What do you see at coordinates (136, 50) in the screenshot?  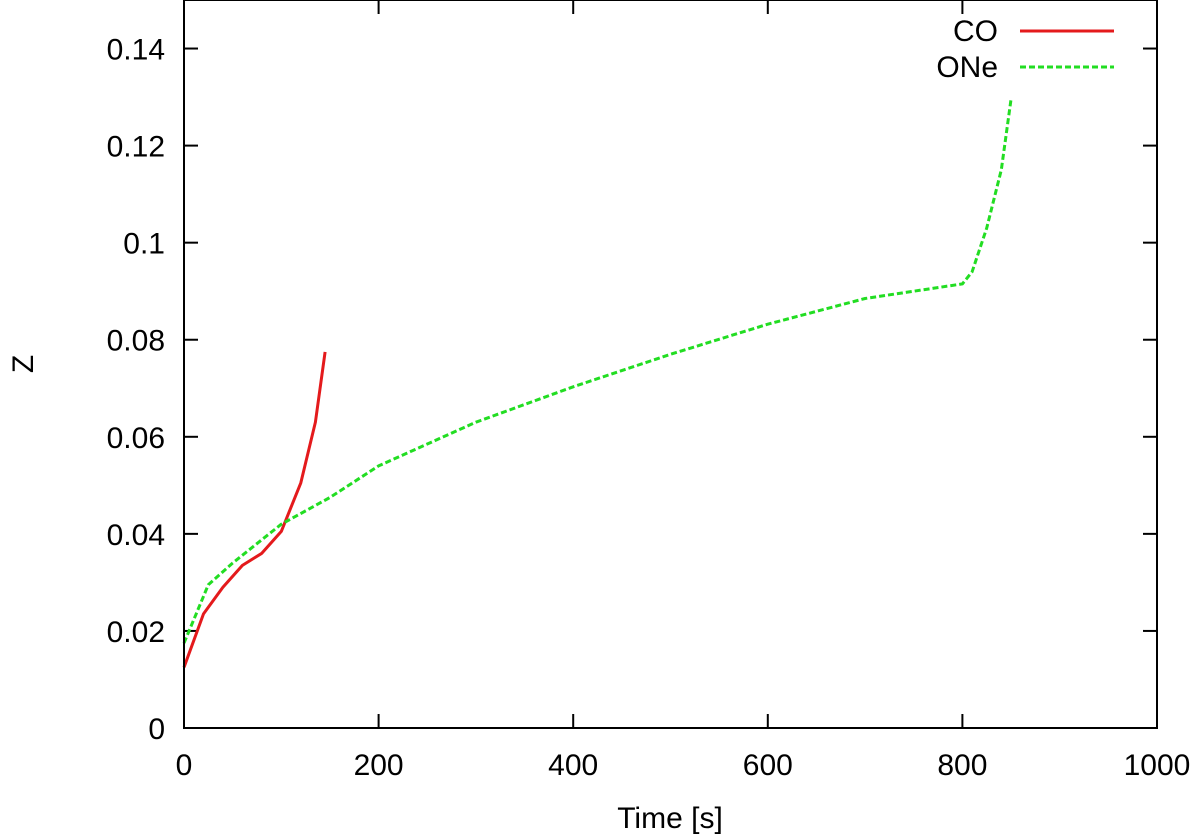 I see `y-tick-label: 0.14` at bounding box center [136, 50].